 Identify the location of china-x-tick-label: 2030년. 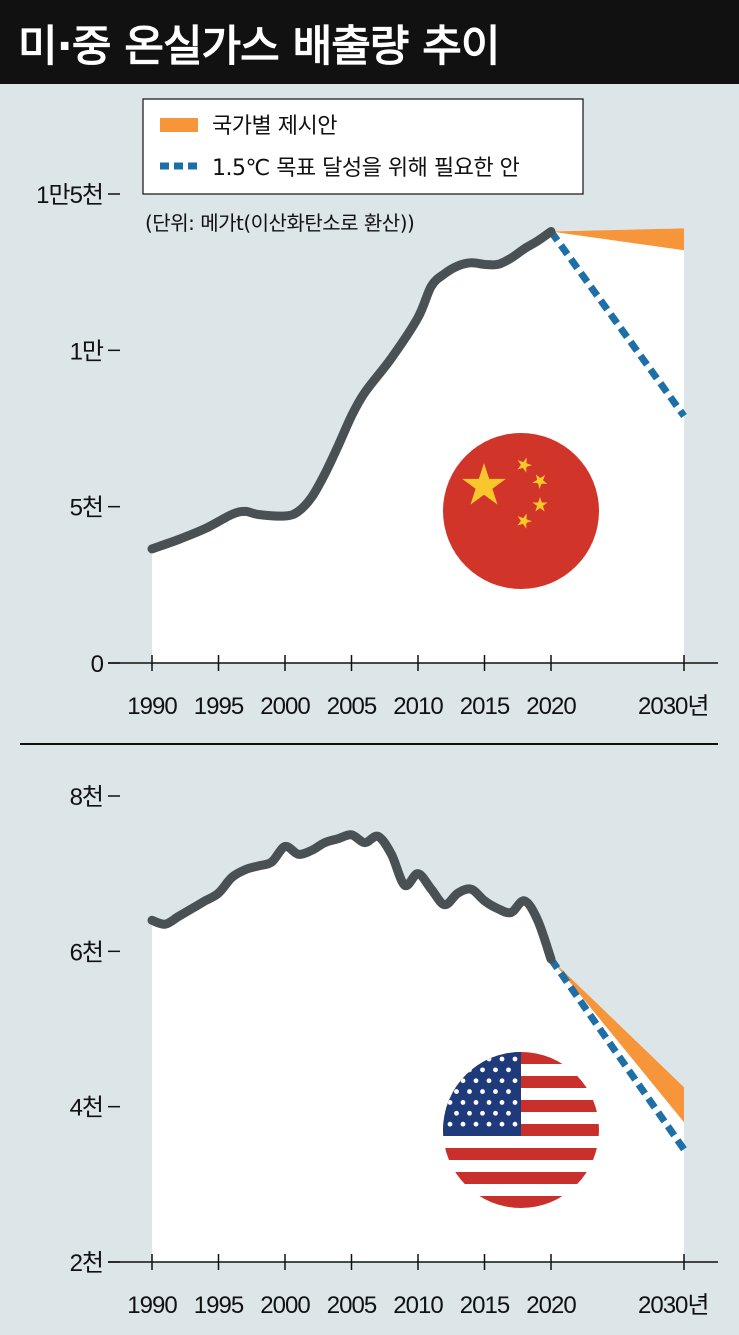
(673, 706).